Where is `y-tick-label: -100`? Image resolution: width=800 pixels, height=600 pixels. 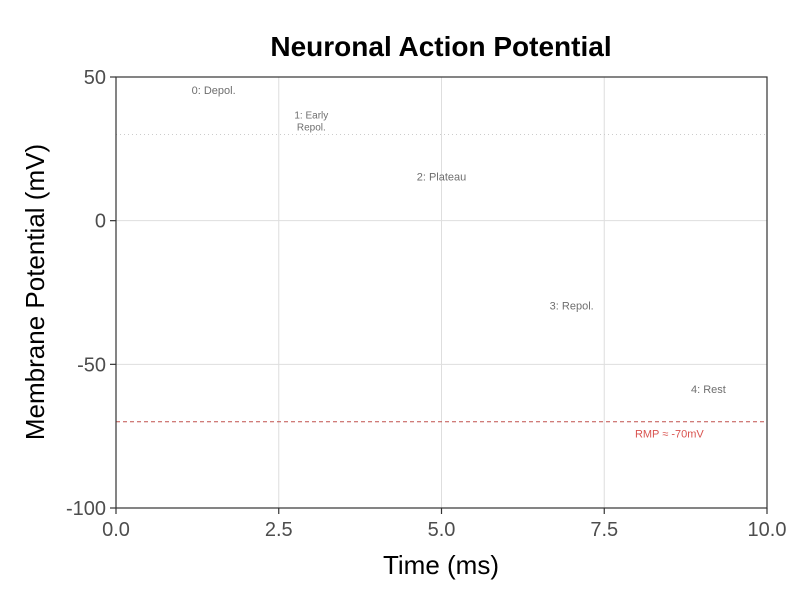
y-tick-label: -100 is located at coordinates (86, 509).